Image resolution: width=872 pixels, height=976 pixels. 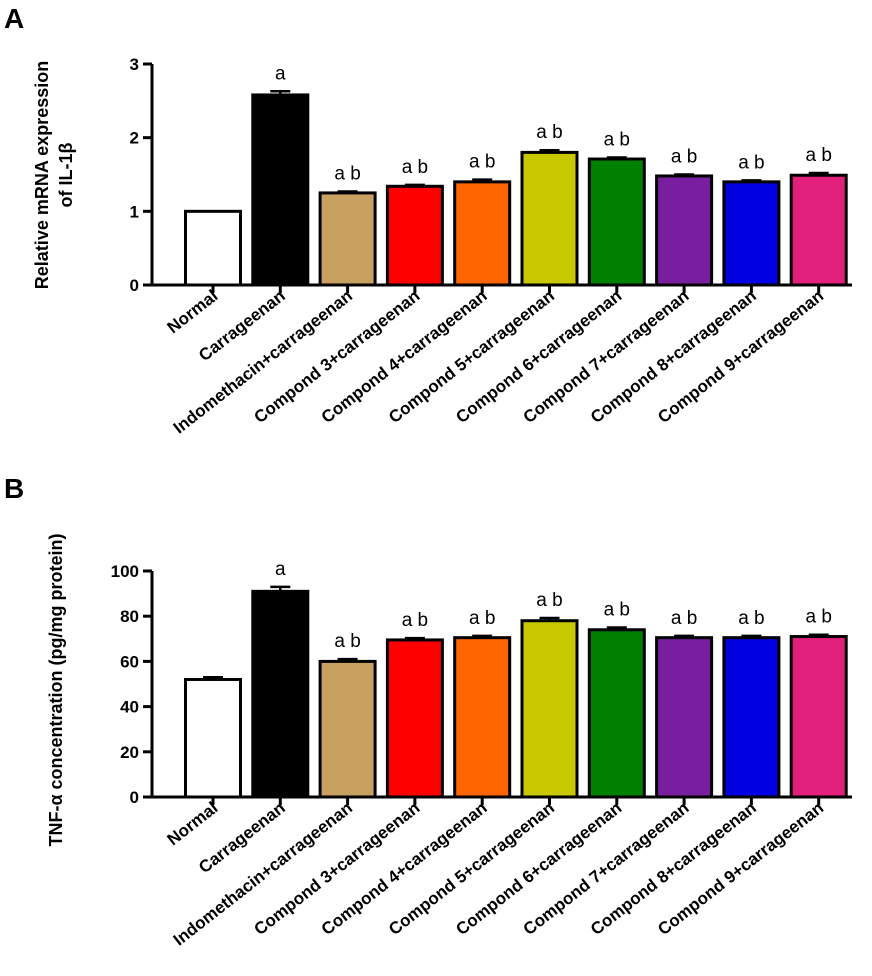 I want to click on y-tick-label: 100, so click(x=125, y=571).